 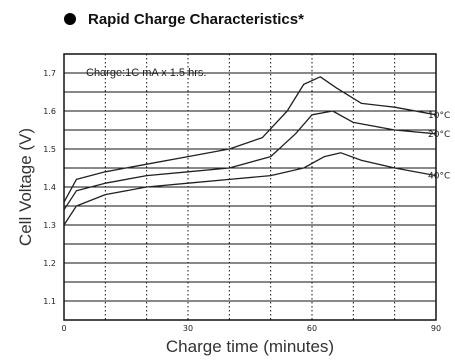 I want to click on y-tick-label: 1.1, so click(x=49, y=301).